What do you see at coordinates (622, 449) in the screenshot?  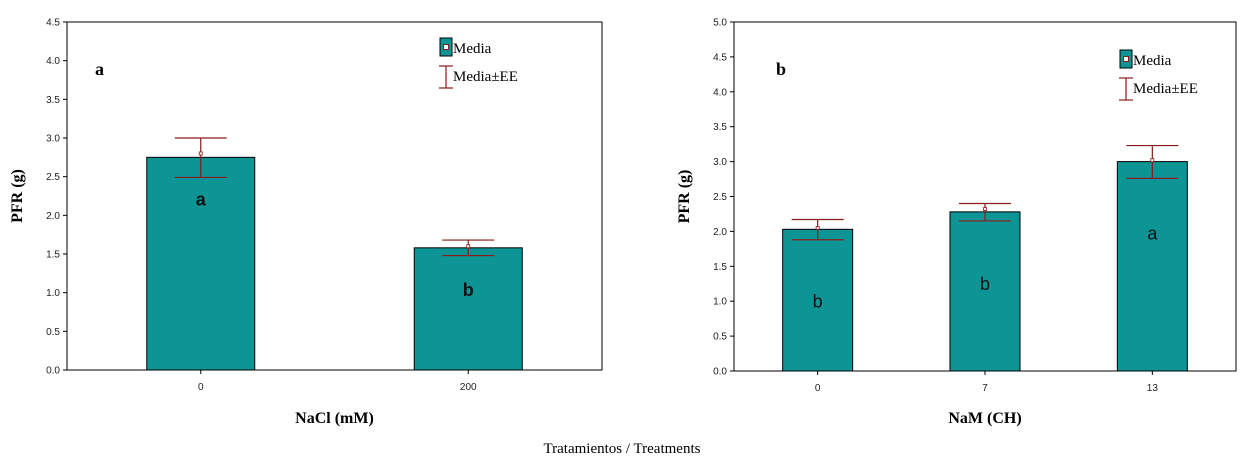 I see `figure-caption: Tratamientos / Treatments` at bounding box center [622, 449].